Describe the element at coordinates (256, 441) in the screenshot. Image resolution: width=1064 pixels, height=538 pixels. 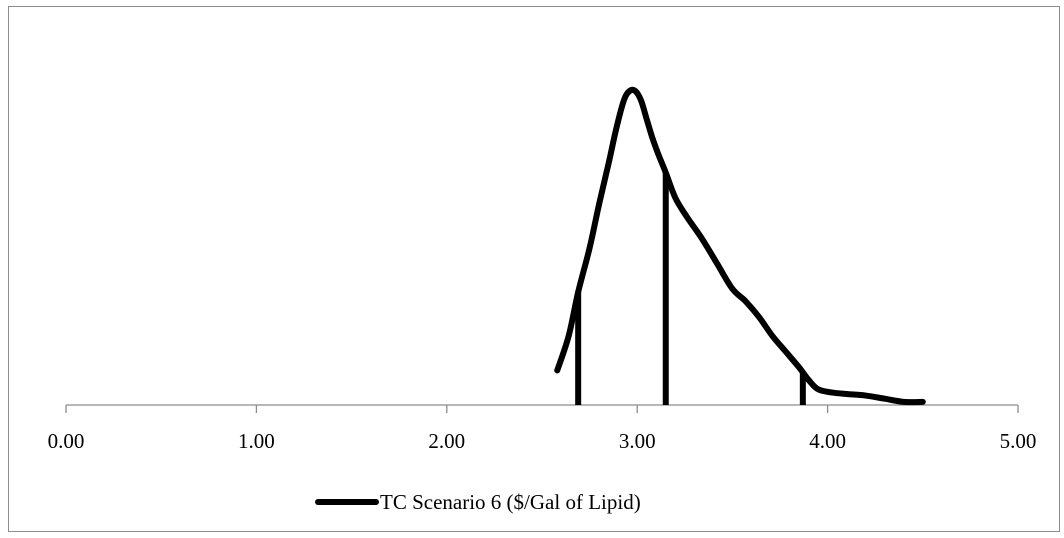
I see `x-tick-label: 1.00` at that location.